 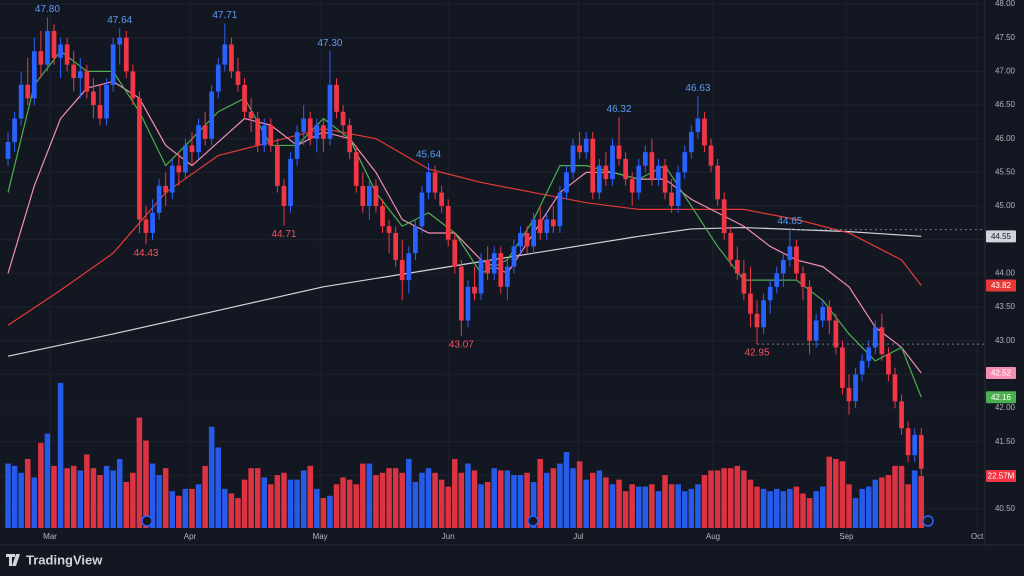 I want to click on price-annotation: 44.43, so click(x=145, y=253).